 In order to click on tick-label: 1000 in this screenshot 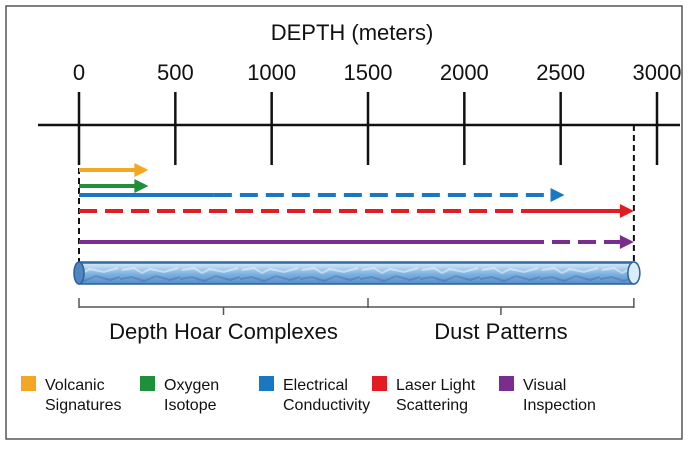, I will do `click(271, 72)`.